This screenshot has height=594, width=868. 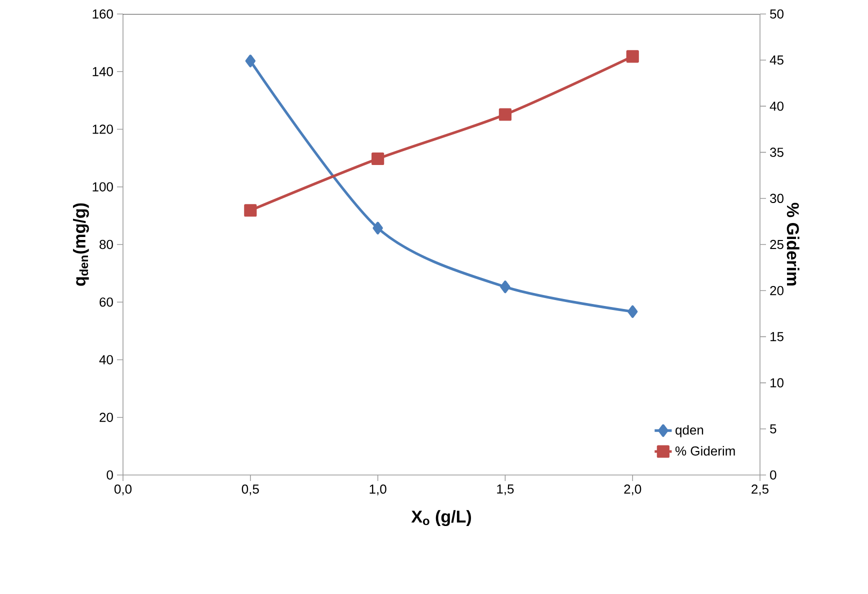 What do you see at coordinates (760, 490) in the screenshot?
I see `x-tick-label: 2,5` at bounding box center [760, 490].